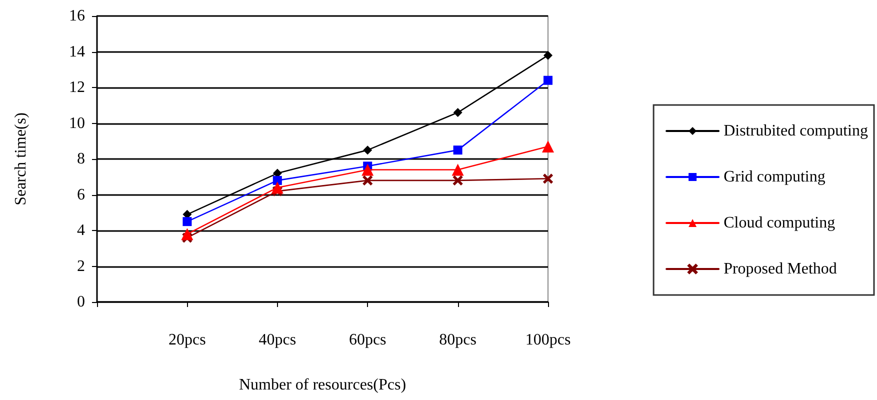 The width and height of the screenshot is (877, 400). What do you see at coordinates (77, 87) in the screenshot?
I see `y-tick-label: 12` at bounding box center [77, 87].